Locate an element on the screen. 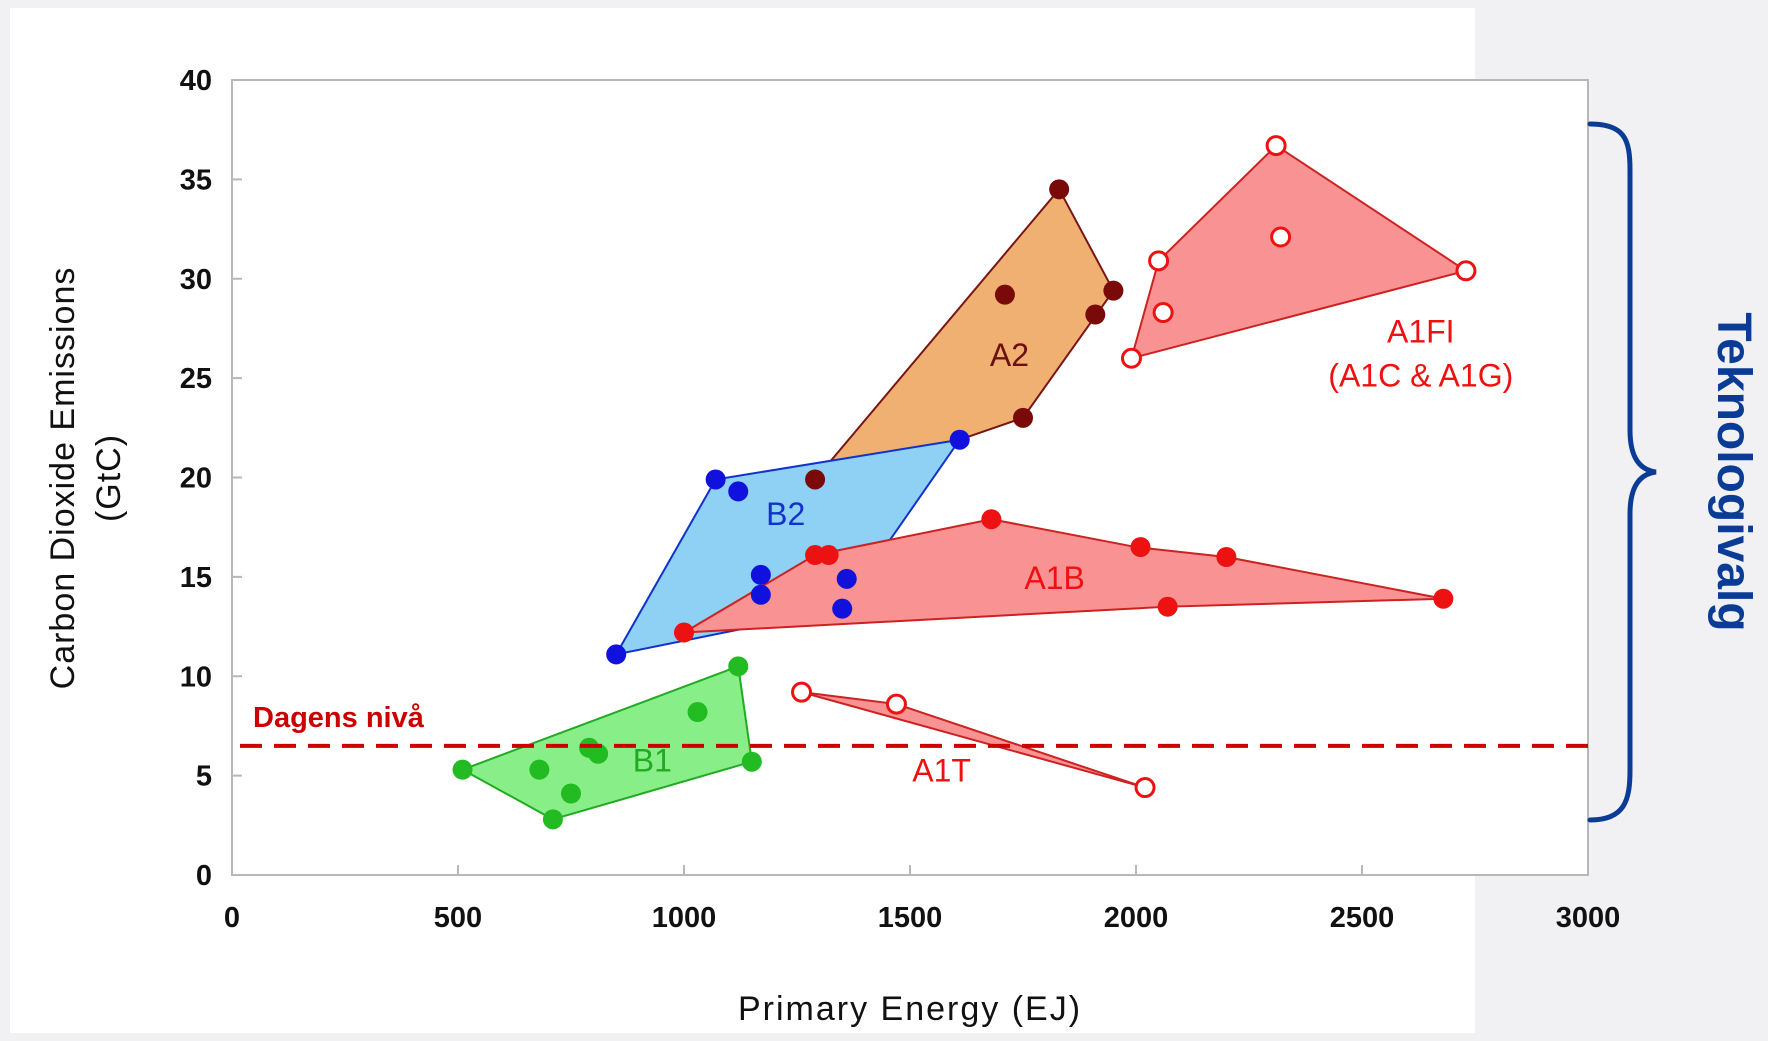 The image size is (1768, 1041). x-axis-ticks: 0 500 1000 1500 2000 2500 3000 is located at coordinates (922, 899).